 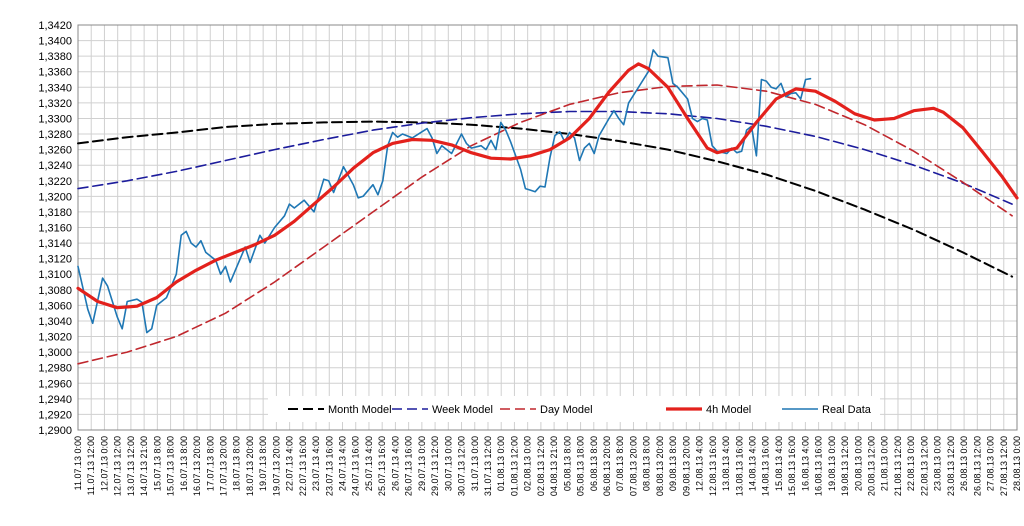 What do you see at coordinates (581, 466) in the screenshot?
I see `x-tick-label: 05.08.13 18:00` at bounding box center [581, 466].